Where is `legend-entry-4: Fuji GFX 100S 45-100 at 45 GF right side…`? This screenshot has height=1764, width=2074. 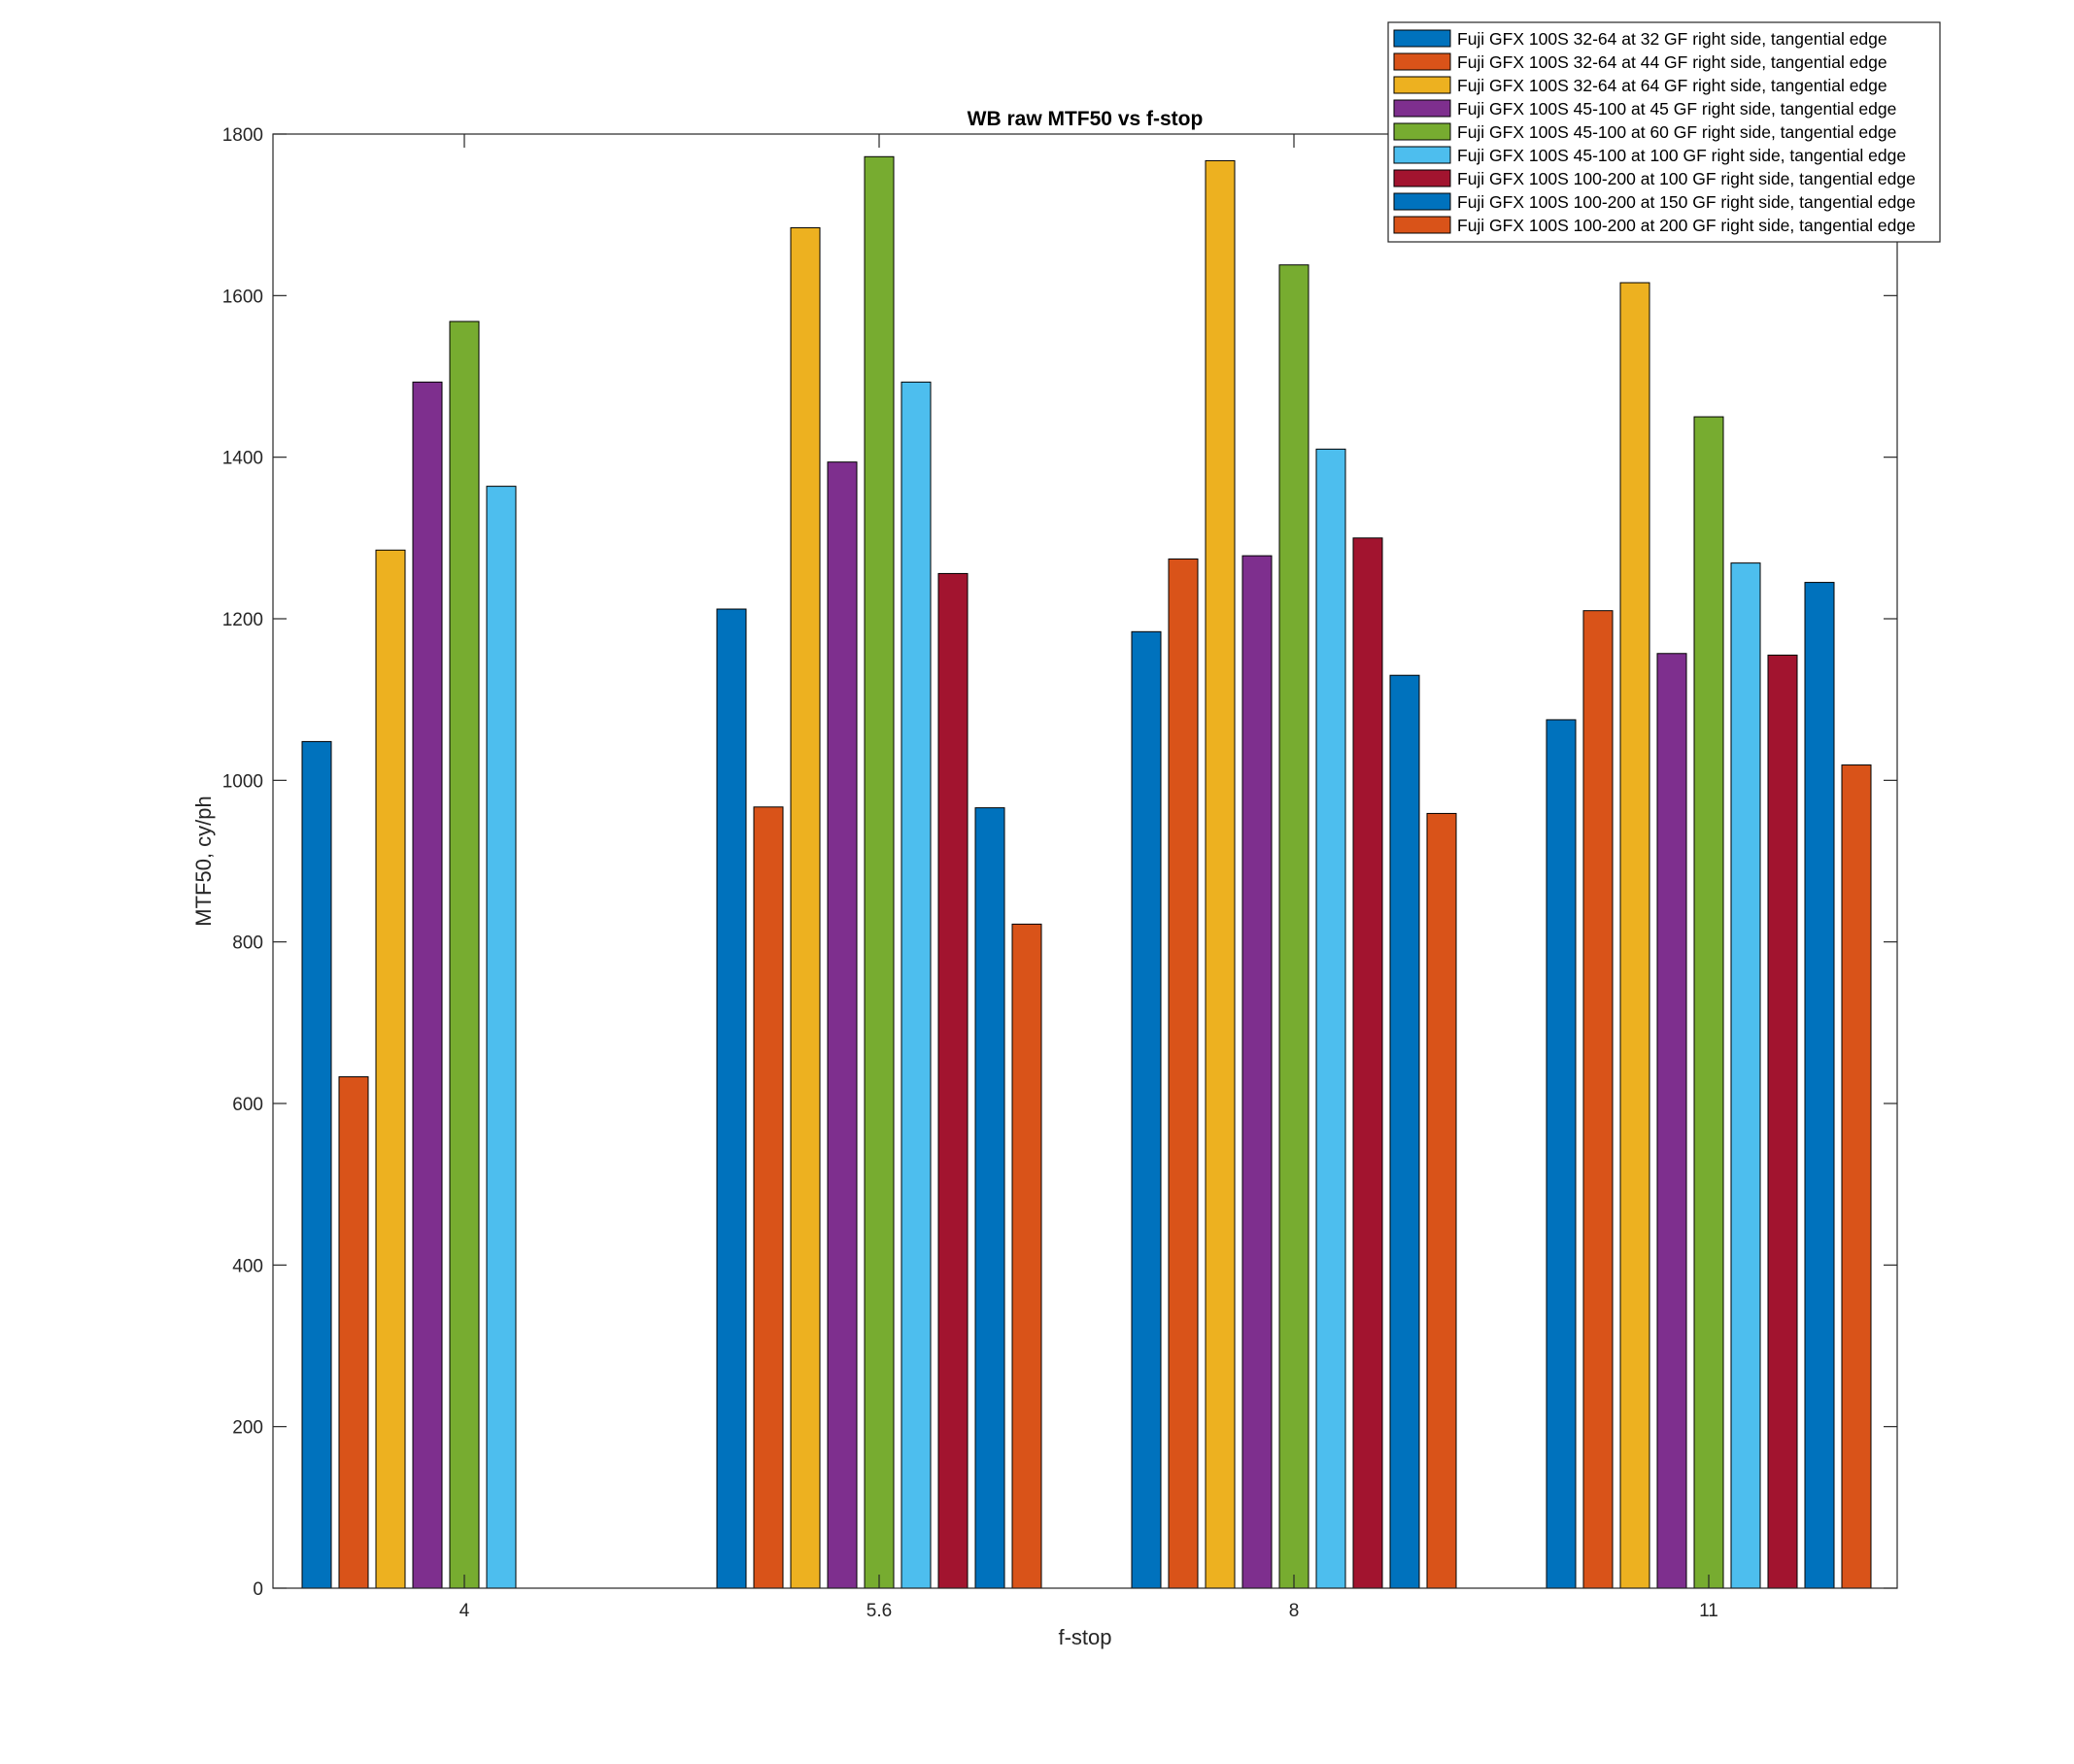
legend-entry-4: Fuji GFX 100S 45-100 at 45 GF right side… is located at coordinates (1676, 109).